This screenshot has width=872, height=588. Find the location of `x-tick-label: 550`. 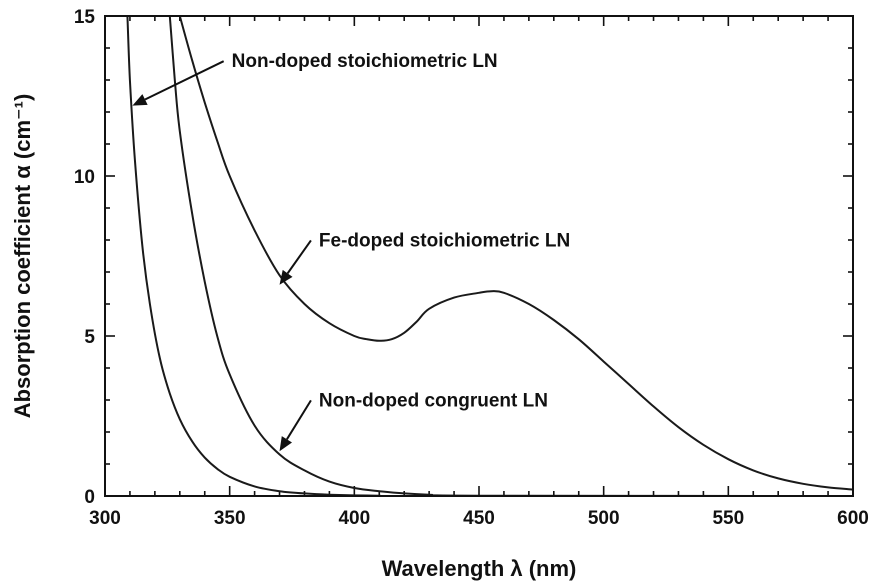

x-tick-label: 550 is located at coordinates (728, 518).